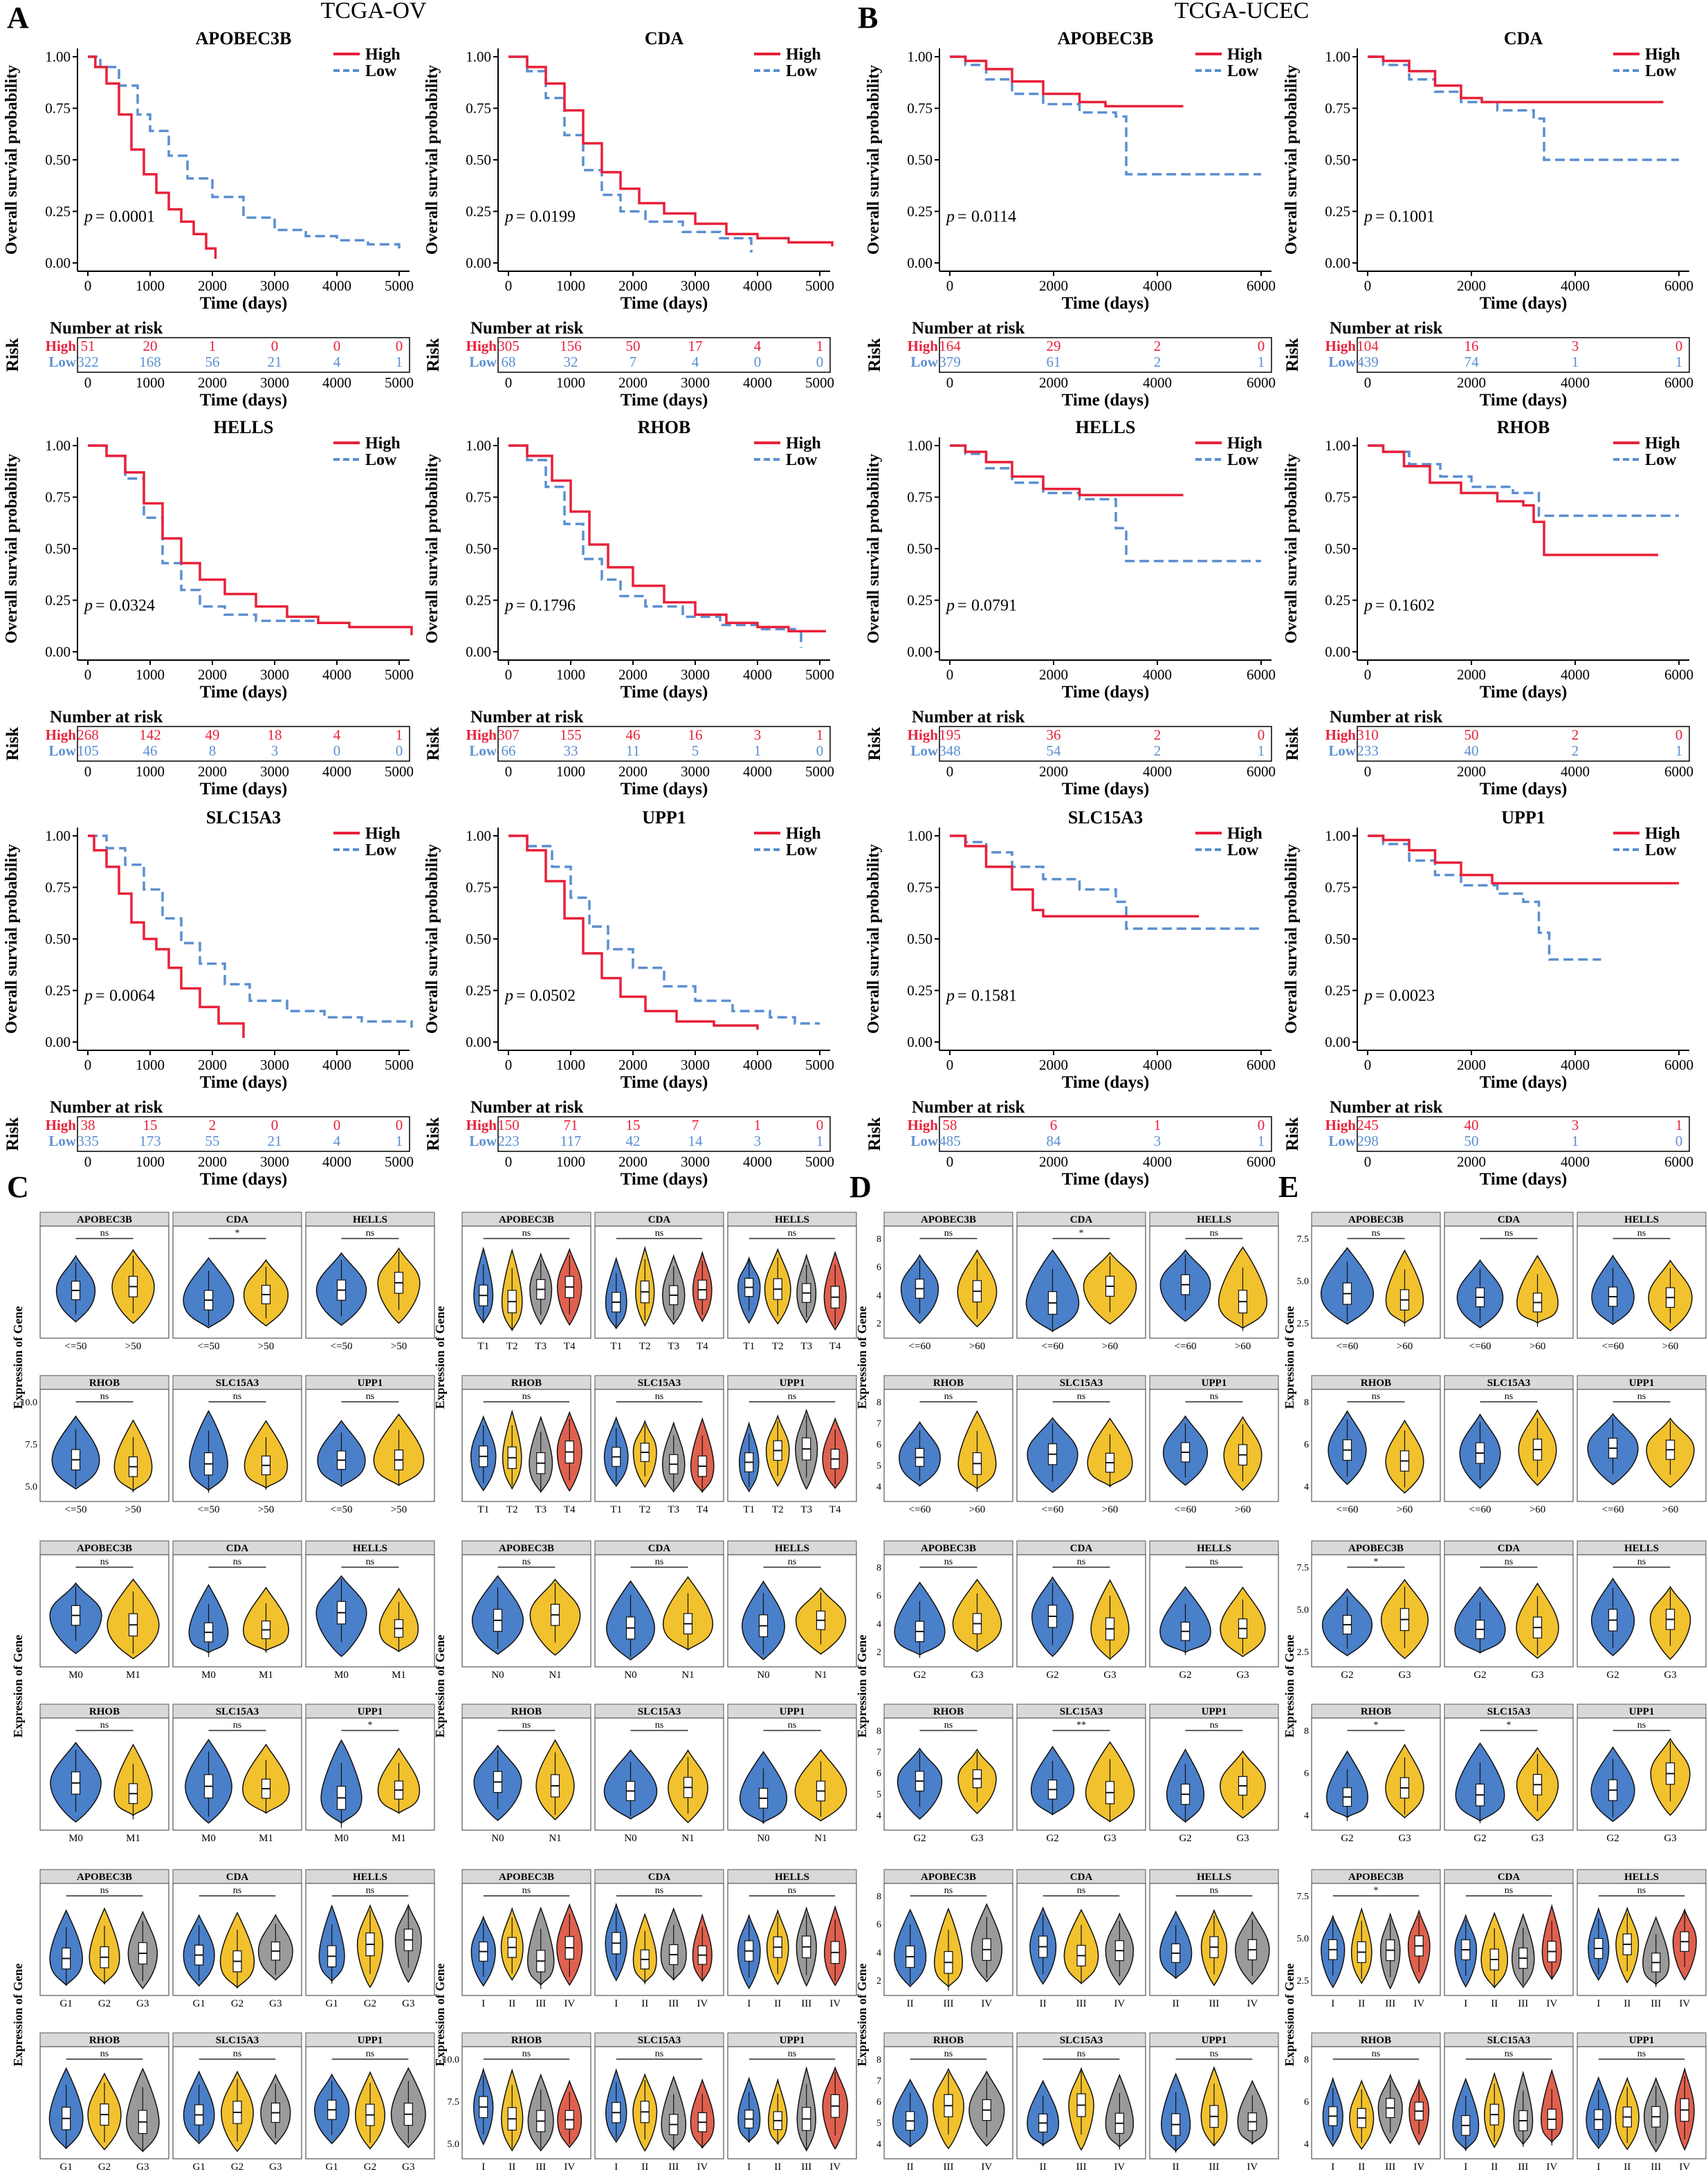  I want to click on significance-label: **, so click(1081, 1725).